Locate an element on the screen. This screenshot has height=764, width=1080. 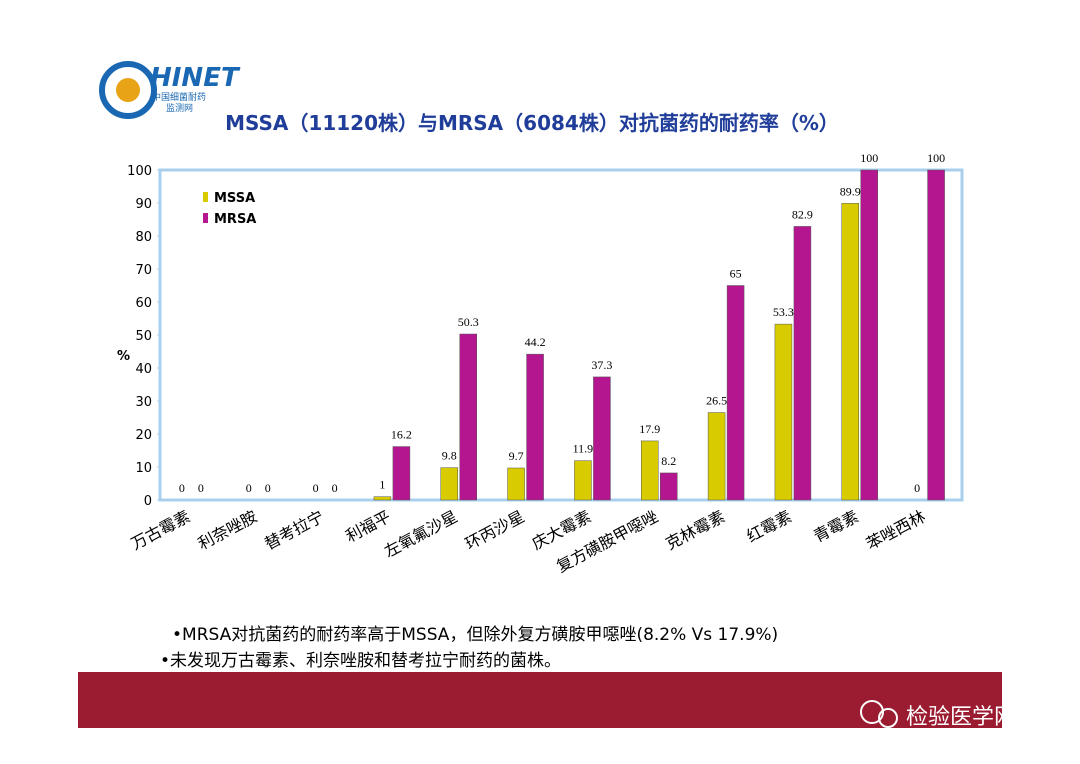
y-tick-label: 40 is located at coordinates (143, 369).